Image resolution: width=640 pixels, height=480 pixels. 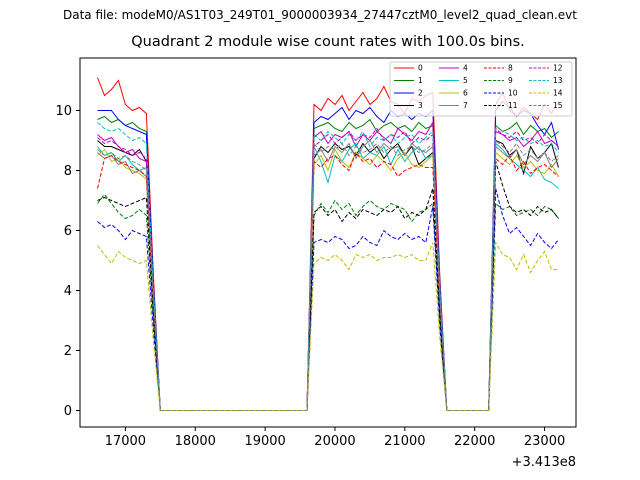 I want to click on y-tick-label: 0, so click(x=68, y=411).